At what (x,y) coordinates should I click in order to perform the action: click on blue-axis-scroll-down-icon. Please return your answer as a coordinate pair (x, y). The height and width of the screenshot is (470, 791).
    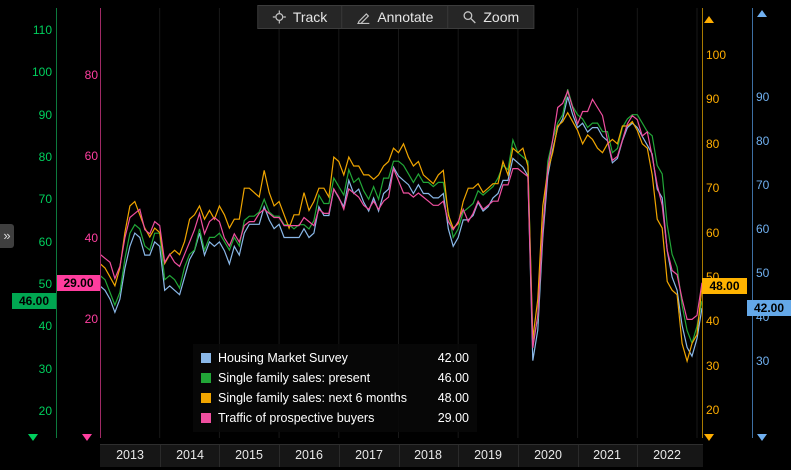
    Looking at the image, I should click on (762, 437).